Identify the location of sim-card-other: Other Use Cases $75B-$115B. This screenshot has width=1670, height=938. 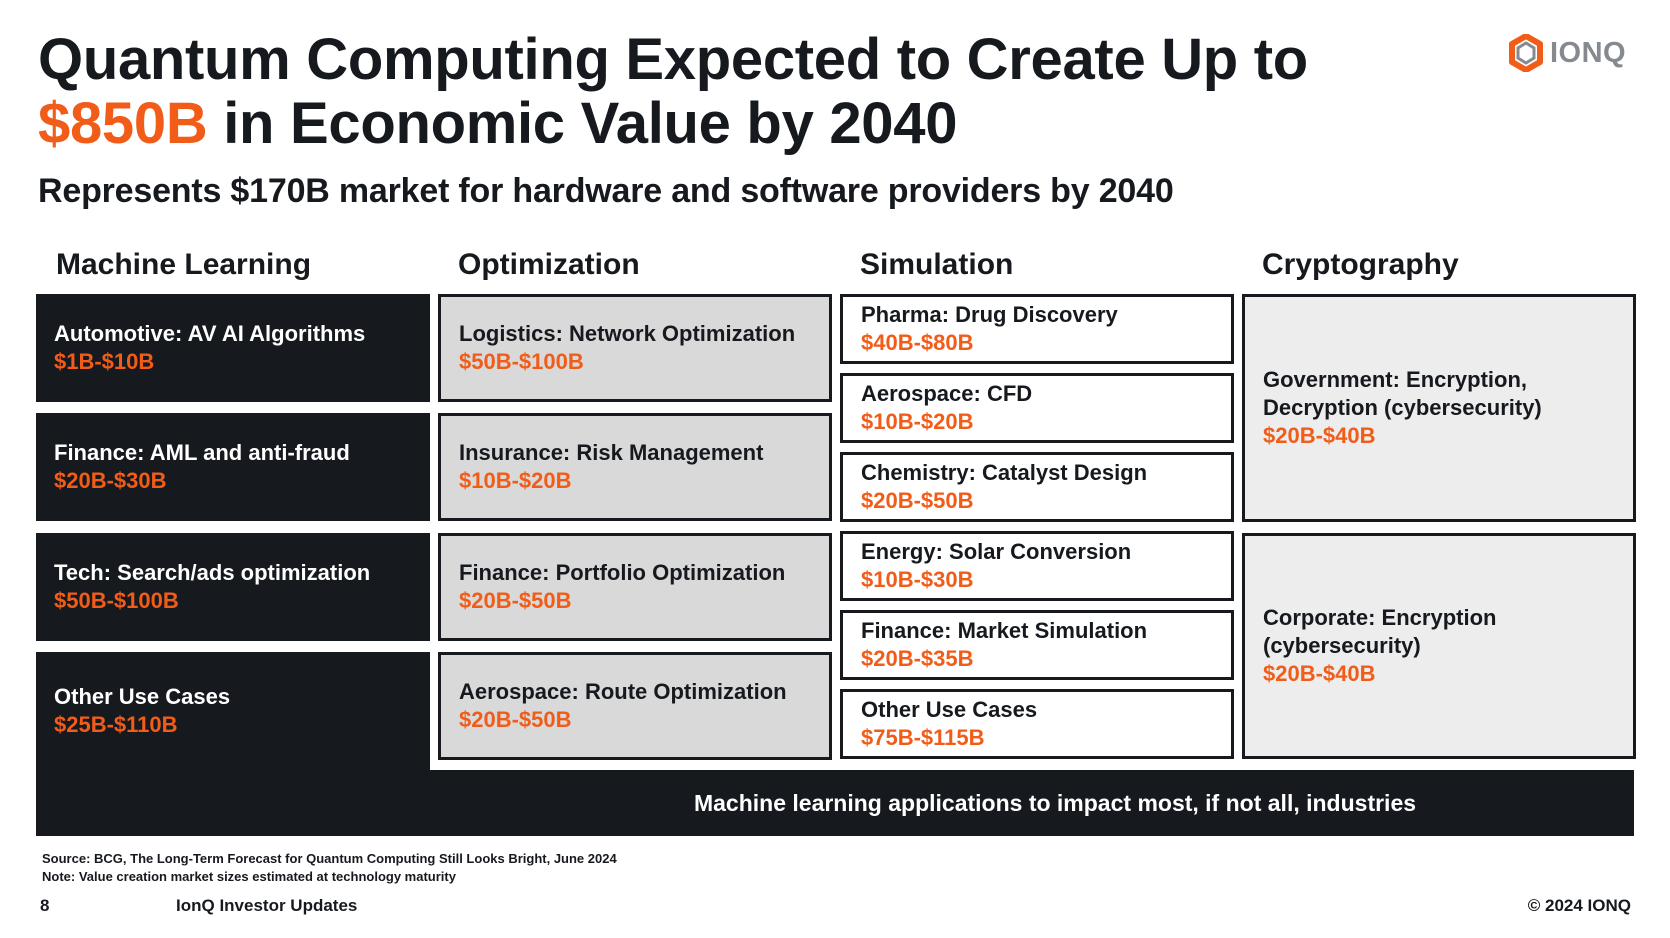
(1037, 724).